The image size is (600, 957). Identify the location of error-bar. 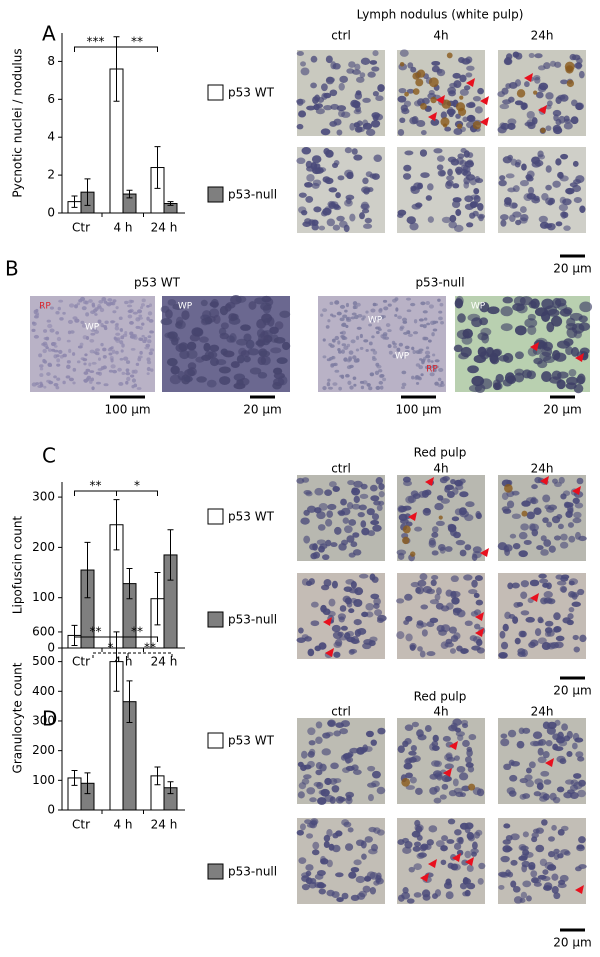
(116, 525).